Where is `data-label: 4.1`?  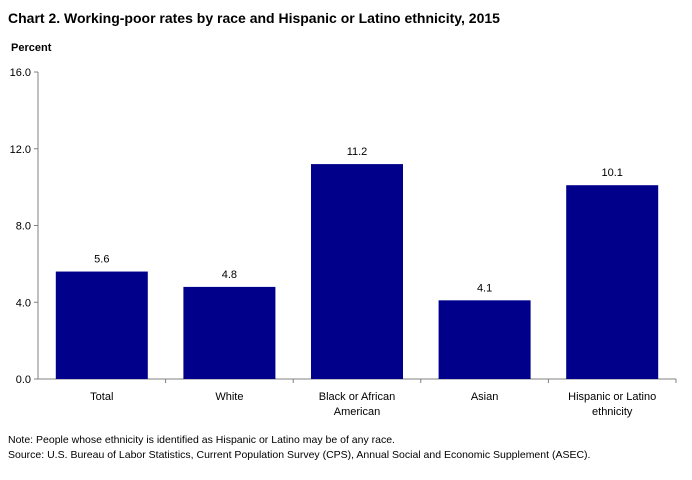
data-label: 4.1 is located at coordinates (484, 288).